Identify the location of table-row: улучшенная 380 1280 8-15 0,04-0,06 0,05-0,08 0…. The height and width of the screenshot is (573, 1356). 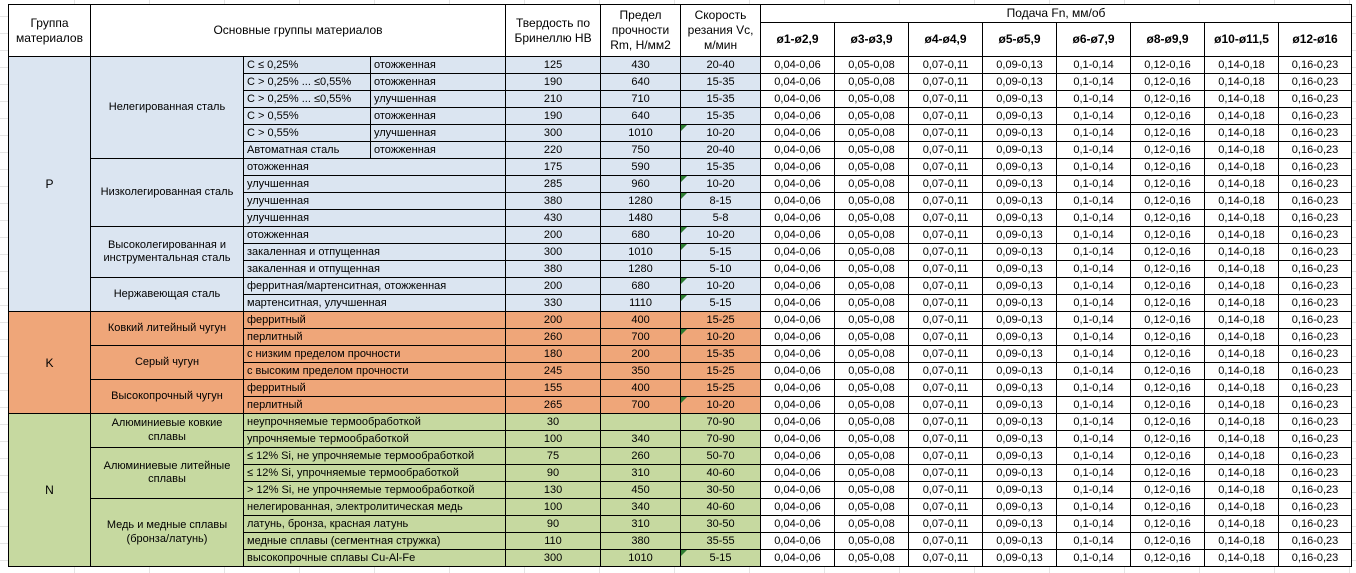
(681, 201).